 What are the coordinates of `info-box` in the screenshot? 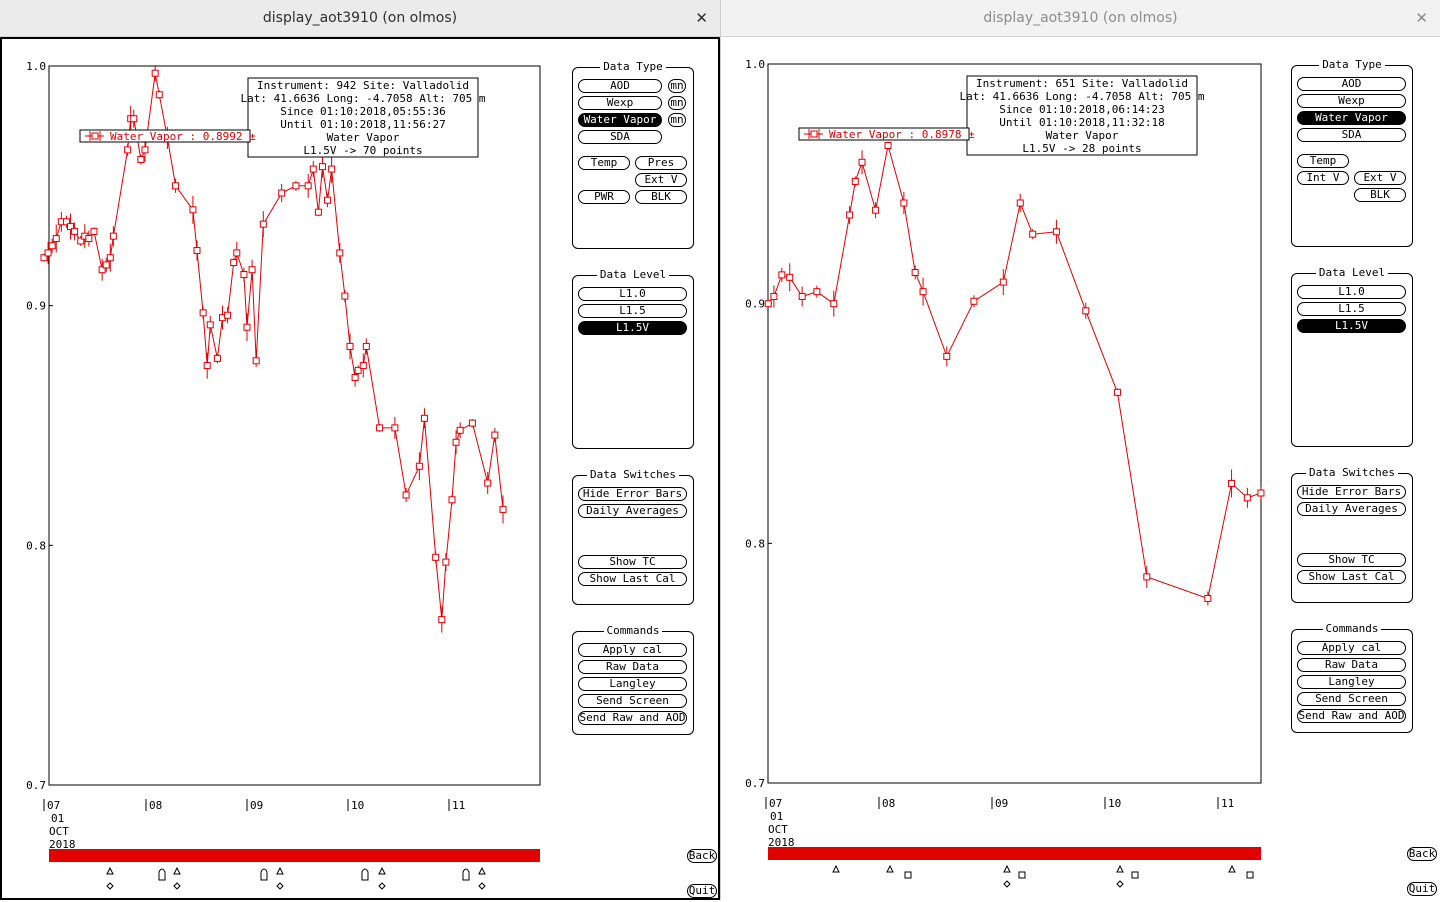 It's located at (363, 117).